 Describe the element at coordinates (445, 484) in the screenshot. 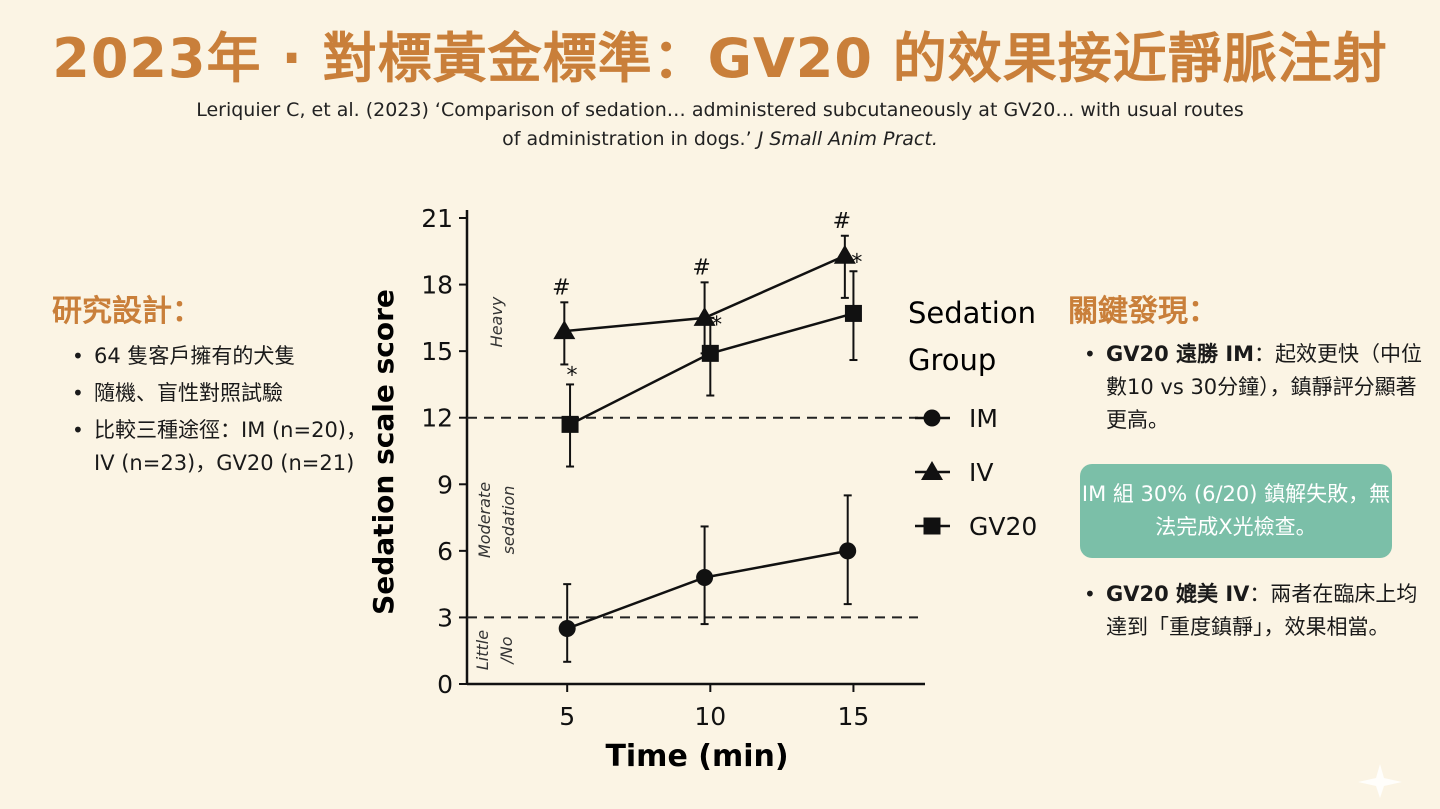

I see `y-tick-label: 9` at that location.